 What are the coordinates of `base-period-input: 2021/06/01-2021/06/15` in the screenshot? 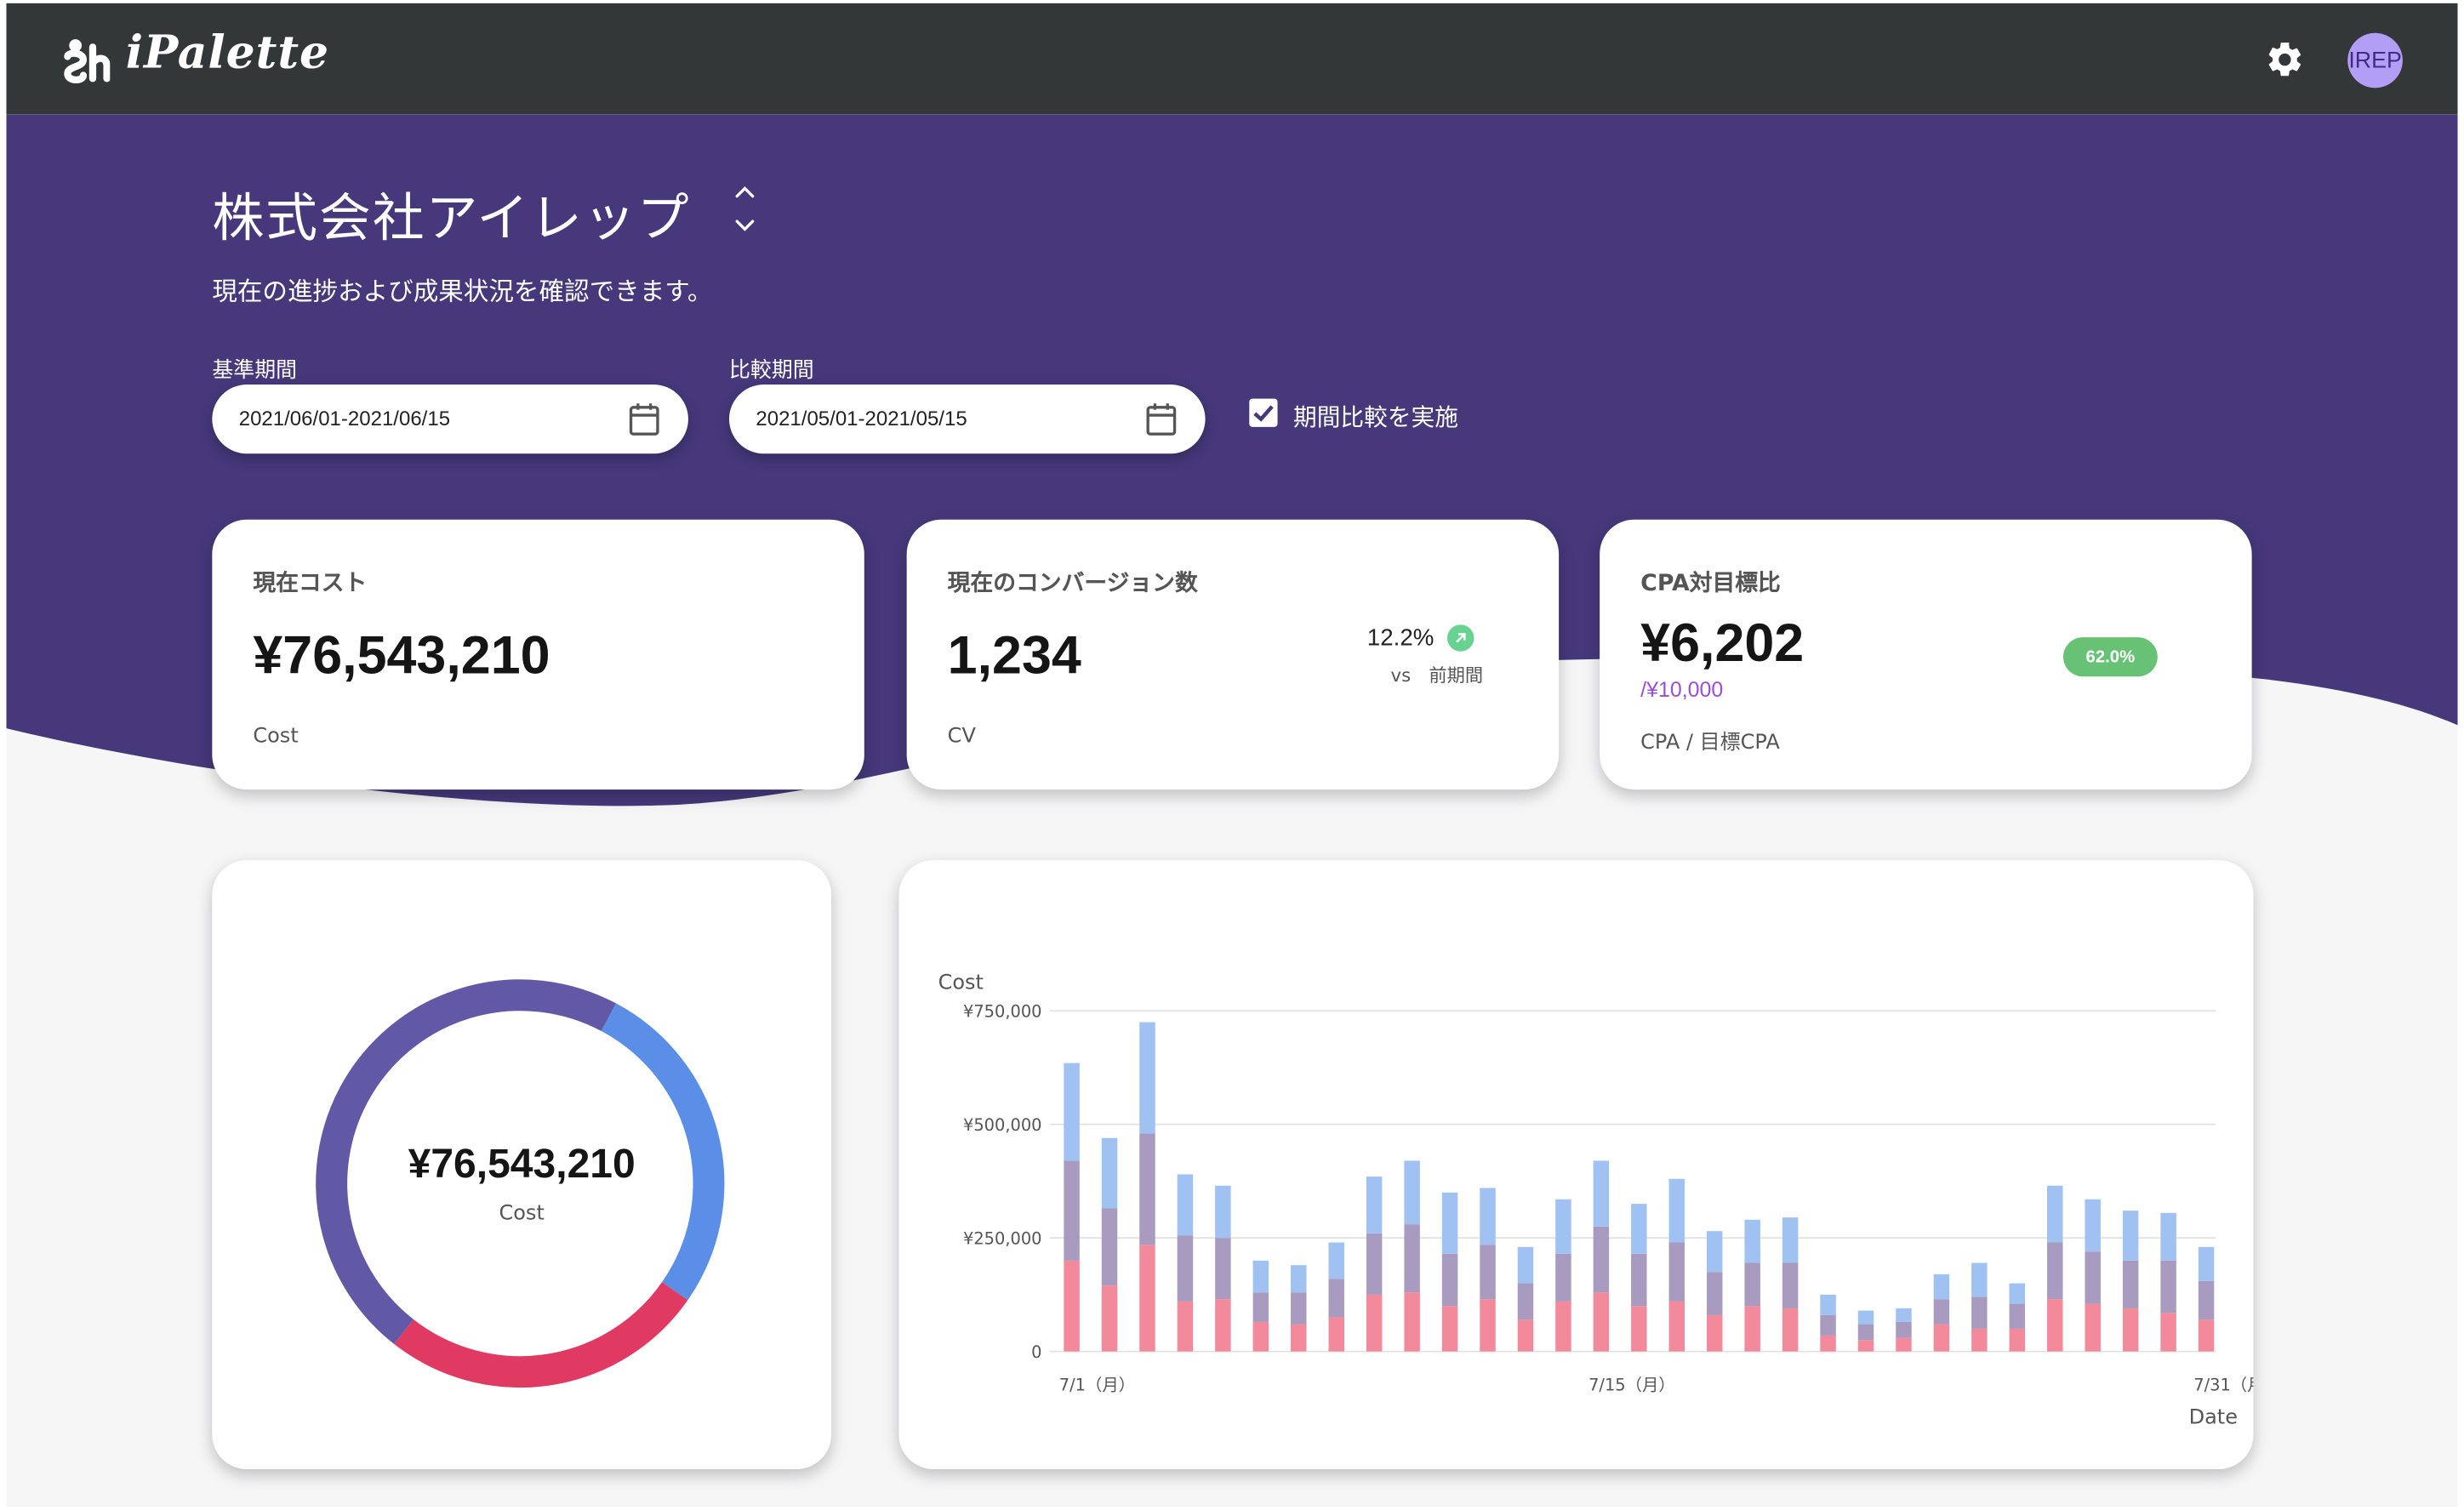 It's located at (450, 419).